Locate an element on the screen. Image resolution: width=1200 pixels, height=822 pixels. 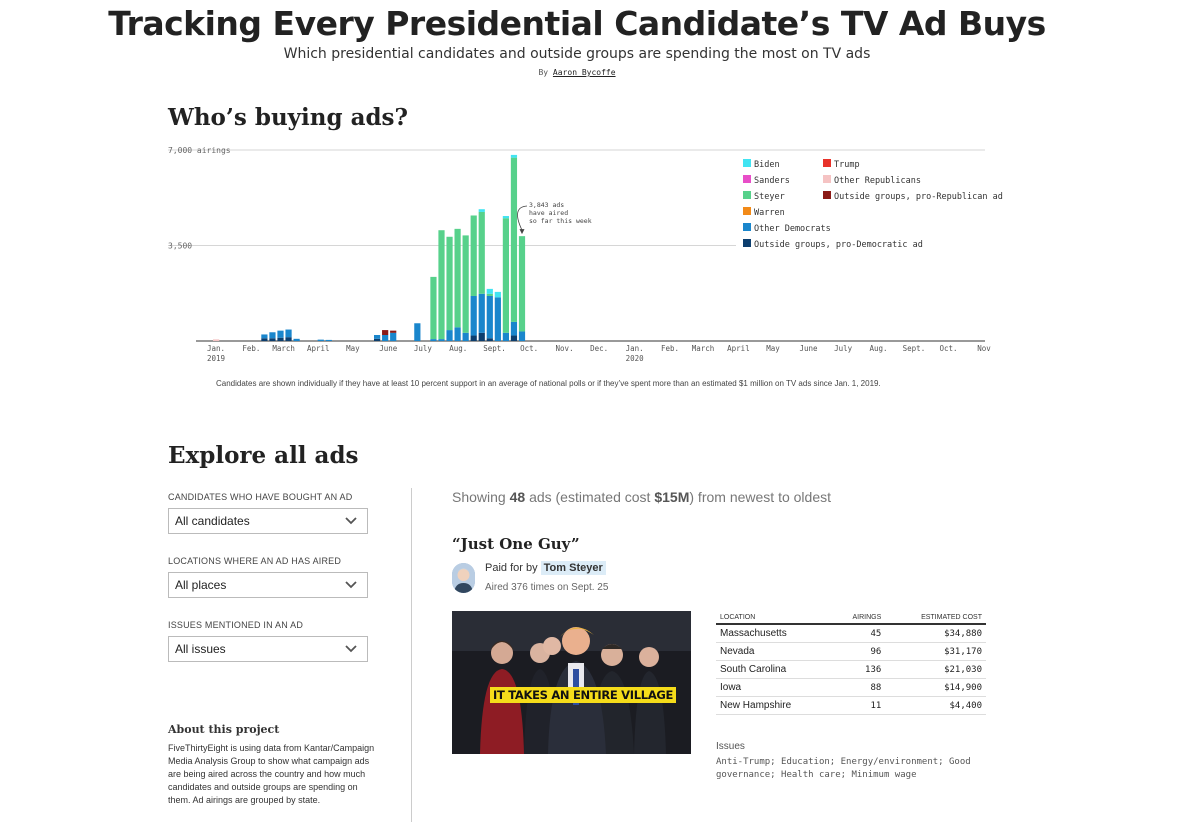
video-scene-image is located at coordinates (571, 682).